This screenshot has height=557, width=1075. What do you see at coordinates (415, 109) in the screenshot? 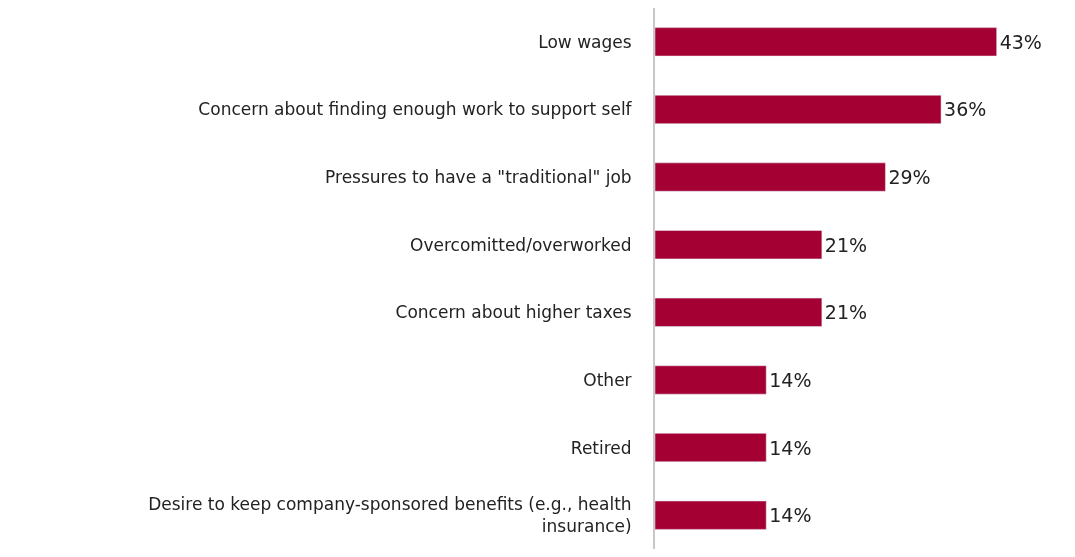
I see `y-tick-label: Concern about finding enough work to support self` at bounding box center [415, 109].